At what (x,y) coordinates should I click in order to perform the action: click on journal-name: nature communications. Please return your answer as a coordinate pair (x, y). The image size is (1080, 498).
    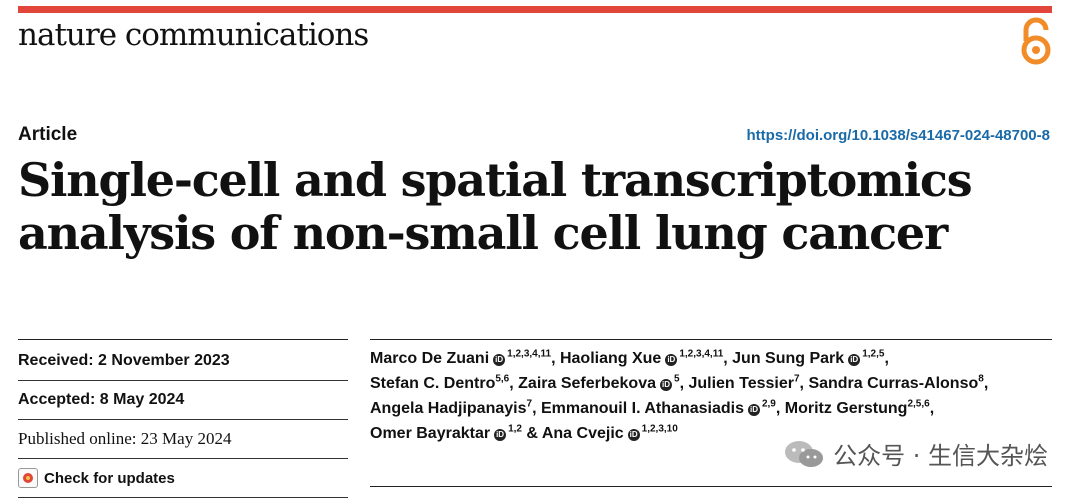
    Looking at the image, I should click on (193, 35).